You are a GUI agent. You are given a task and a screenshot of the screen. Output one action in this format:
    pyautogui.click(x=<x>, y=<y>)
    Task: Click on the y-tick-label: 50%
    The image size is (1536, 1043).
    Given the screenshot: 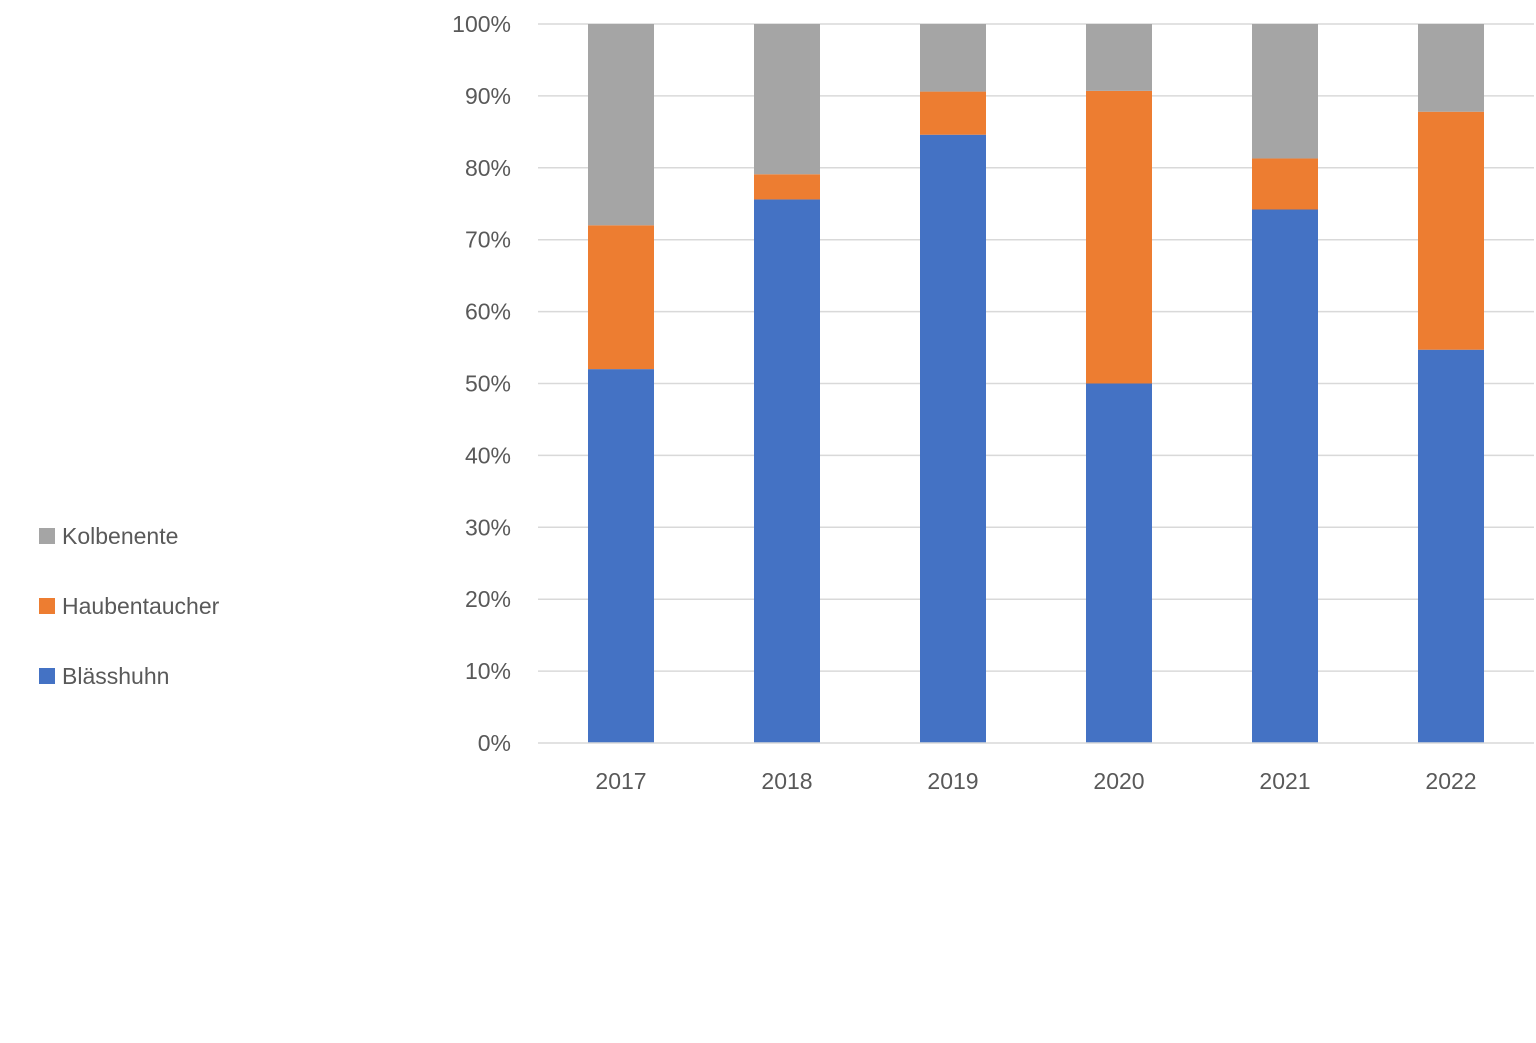 What is the action you would take?
    pyautogui.click(x=488, y=384)
    